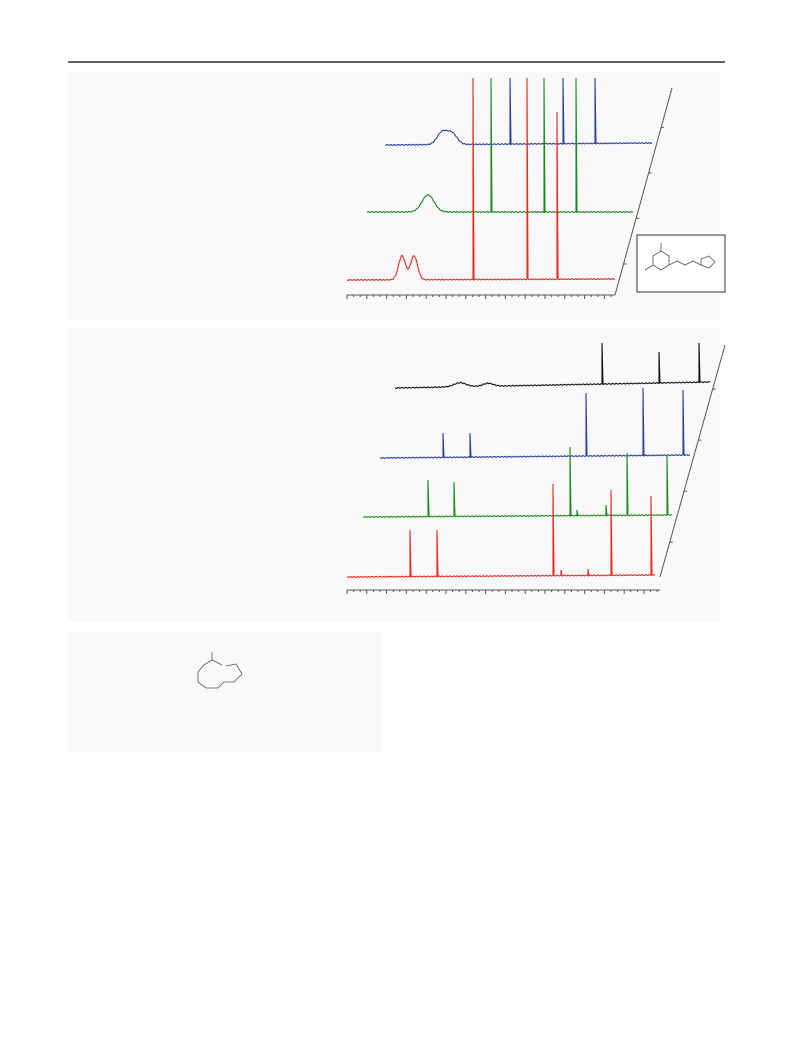 This screenshot has height=1053, width=793. What do you see at coordinates (681, 263) in the screenshot?
I see `inset-box` at bounding box center [681, 263].